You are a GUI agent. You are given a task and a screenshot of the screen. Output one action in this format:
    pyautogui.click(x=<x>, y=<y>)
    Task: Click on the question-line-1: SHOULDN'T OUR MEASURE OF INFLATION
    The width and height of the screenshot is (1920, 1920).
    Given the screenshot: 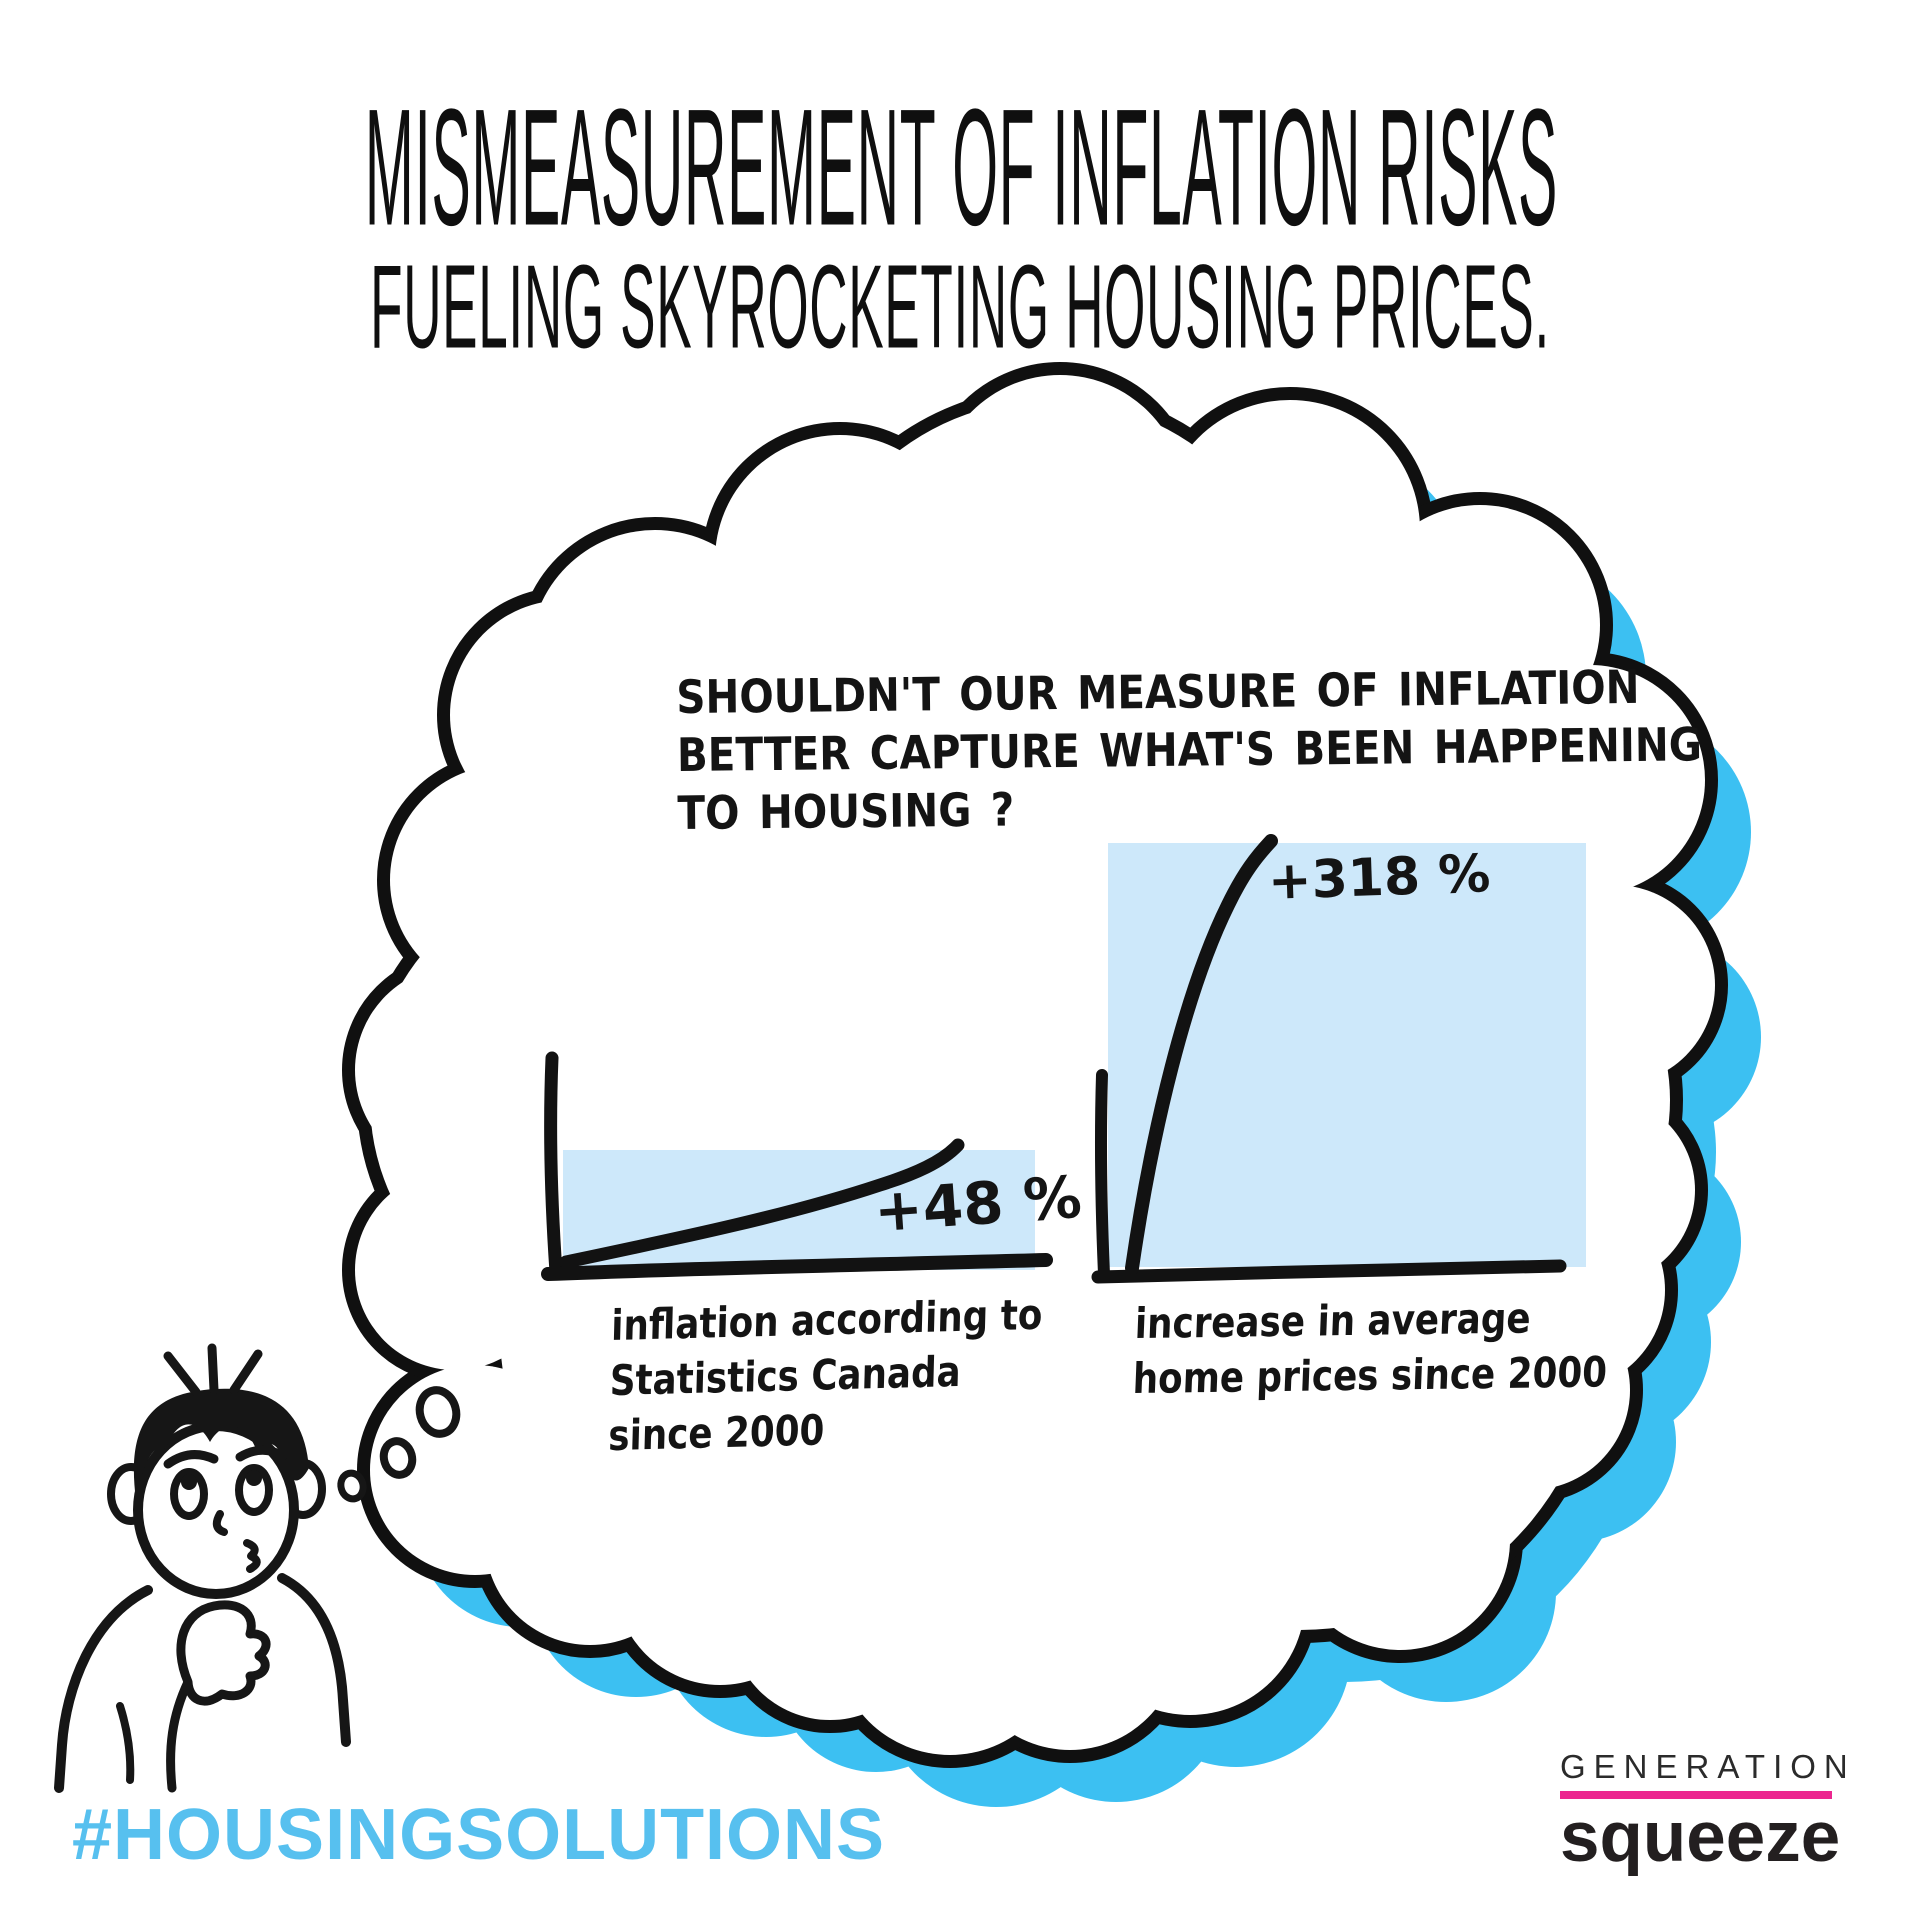 What is the action you would take?
    pyautogui.click(x=1158, y=691)
    